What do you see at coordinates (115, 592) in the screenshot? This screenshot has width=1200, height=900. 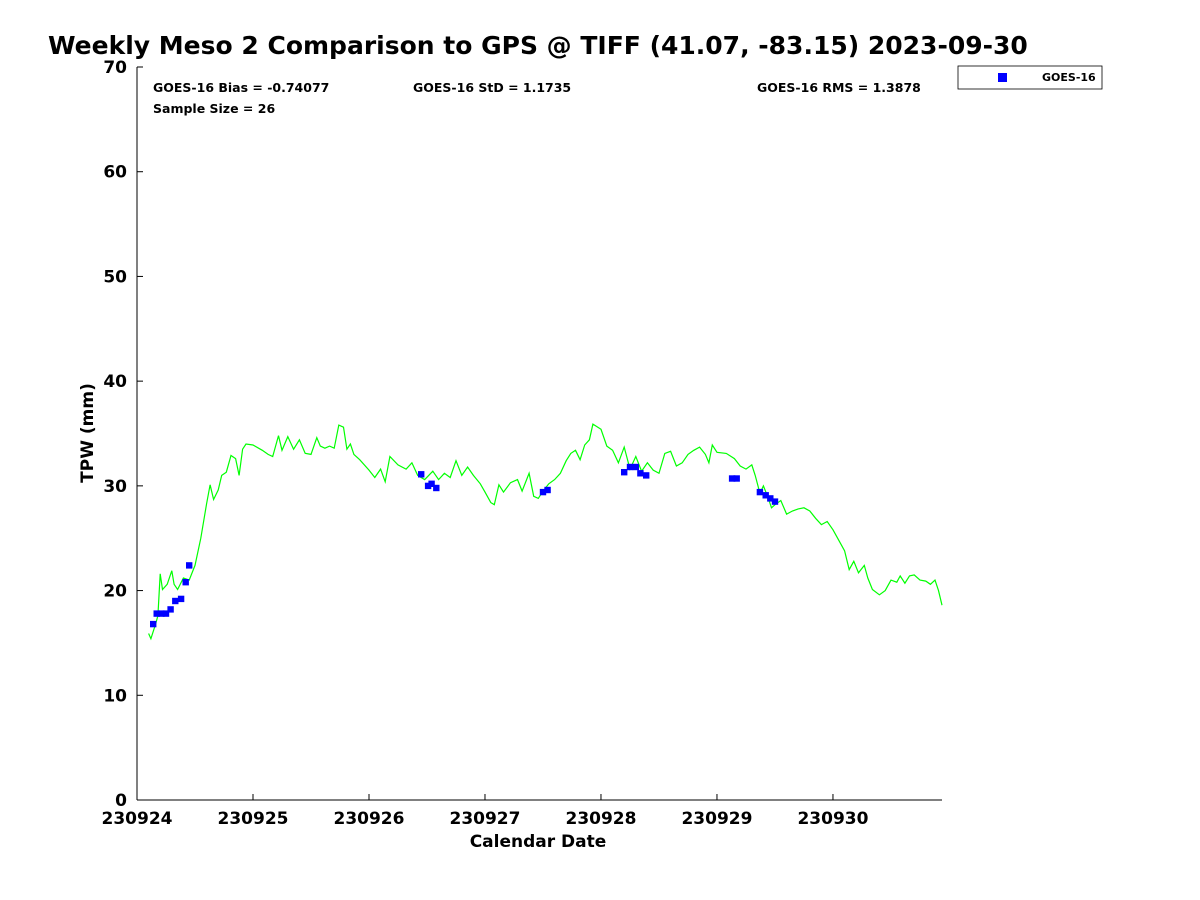 I see `y-tick-label: 20` at bounding box center [115, 592].